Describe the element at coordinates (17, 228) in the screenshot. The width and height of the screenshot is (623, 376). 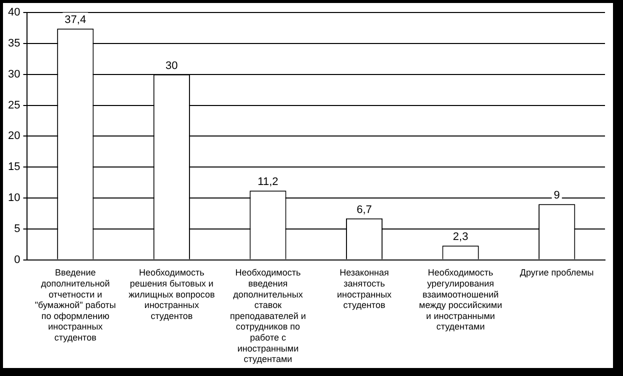
I see `y-tick-label: 5` at that location.